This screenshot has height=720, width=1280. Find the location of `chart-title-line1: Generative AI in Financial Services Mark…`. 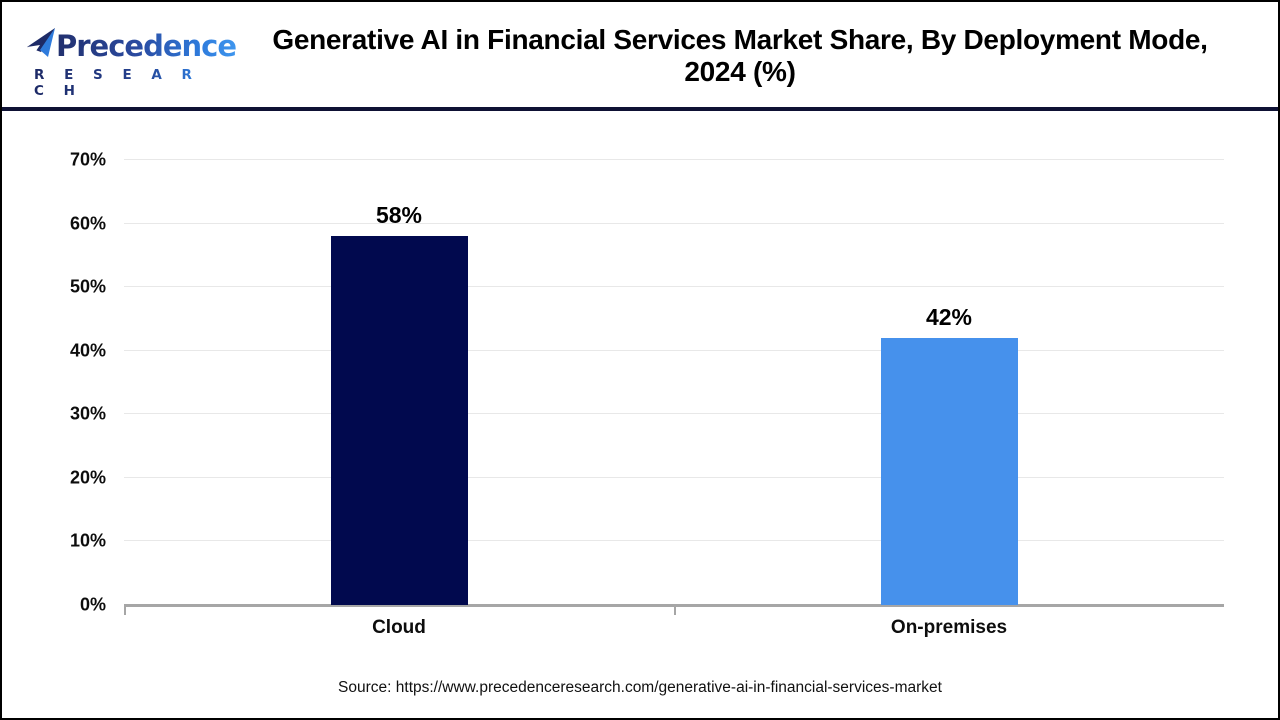

chart-title-line1: Generative AI in Financial Services Mark… is located at coordinates (740, 39).